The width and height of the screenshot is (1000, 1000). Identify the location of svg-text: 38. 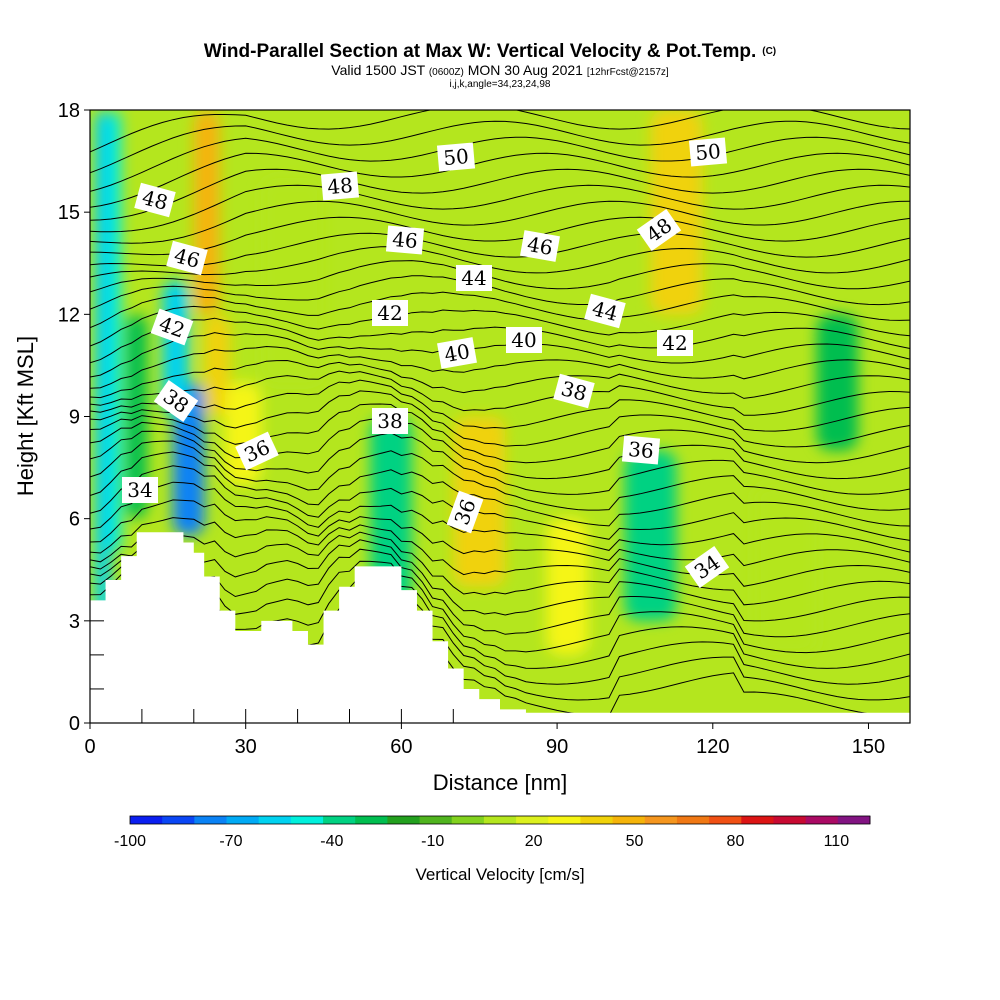
(389, 421).